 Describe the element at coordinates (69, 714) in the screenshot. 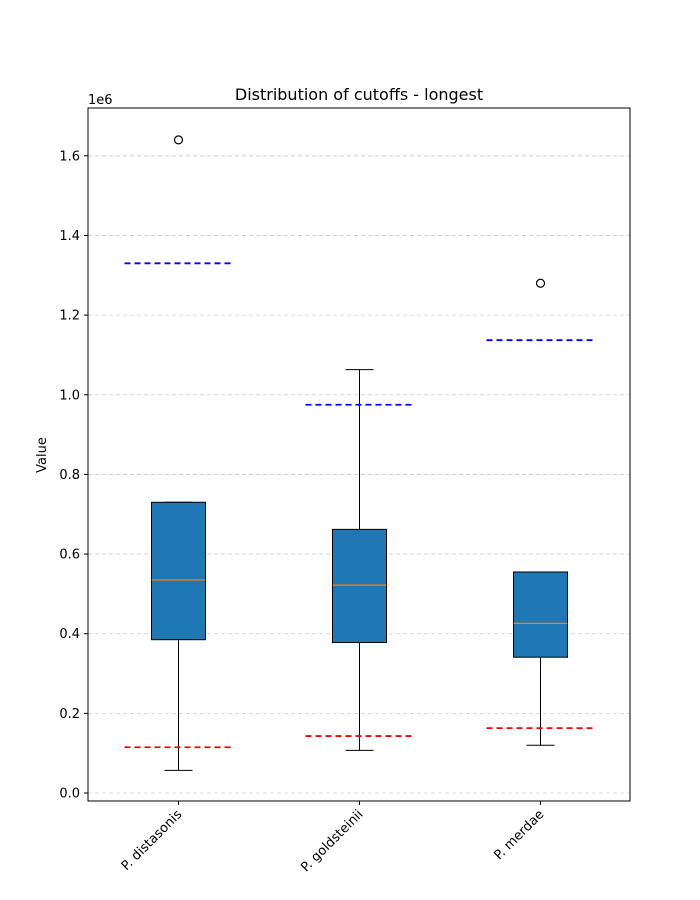

I see `y-tick-label: 0.2` at that location.